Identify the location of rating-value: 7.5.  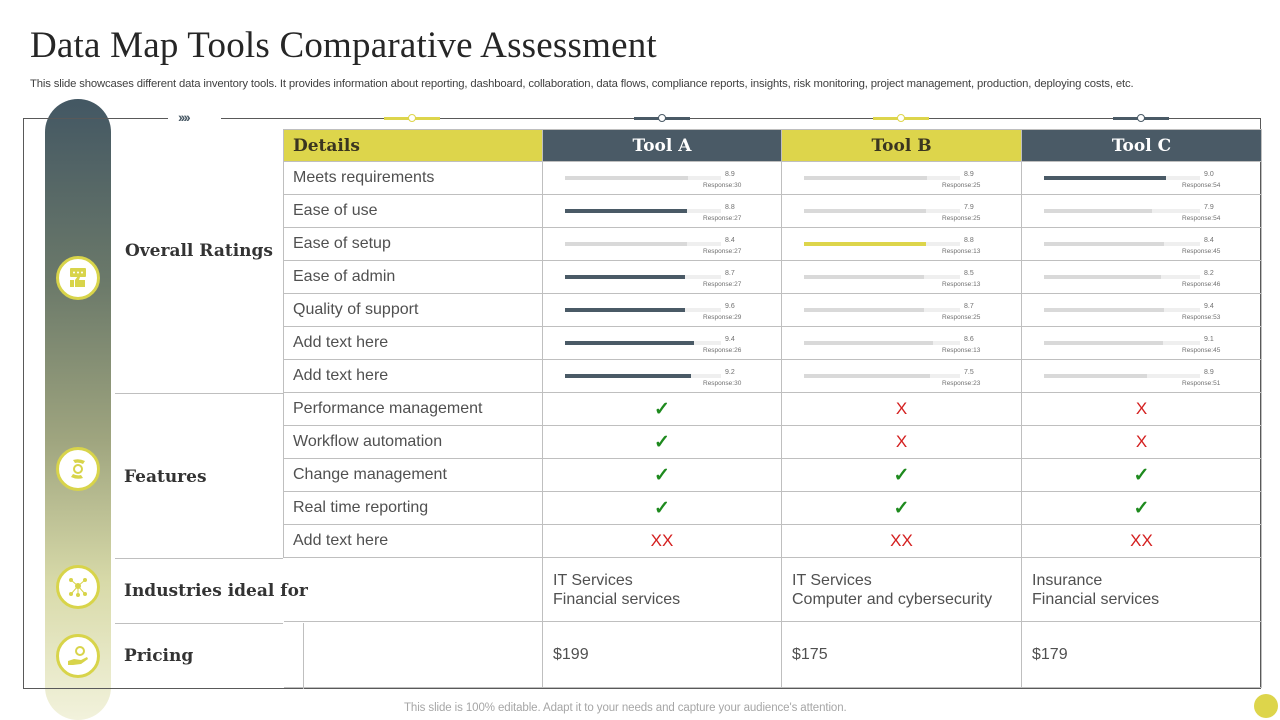
(969, 372).